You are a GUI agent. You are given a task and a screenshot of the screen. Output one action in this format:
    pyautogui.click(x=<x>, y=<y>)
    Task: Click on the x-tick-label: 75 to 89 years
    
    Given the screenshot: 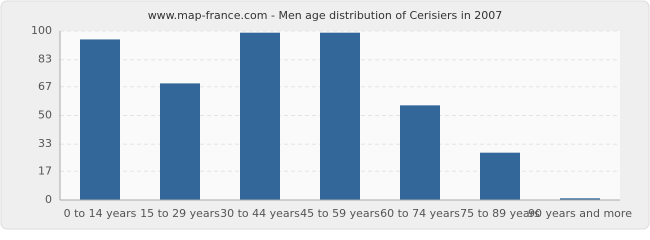 What is the action you would take?
    pyautogui.click(x=500, y=213)
    